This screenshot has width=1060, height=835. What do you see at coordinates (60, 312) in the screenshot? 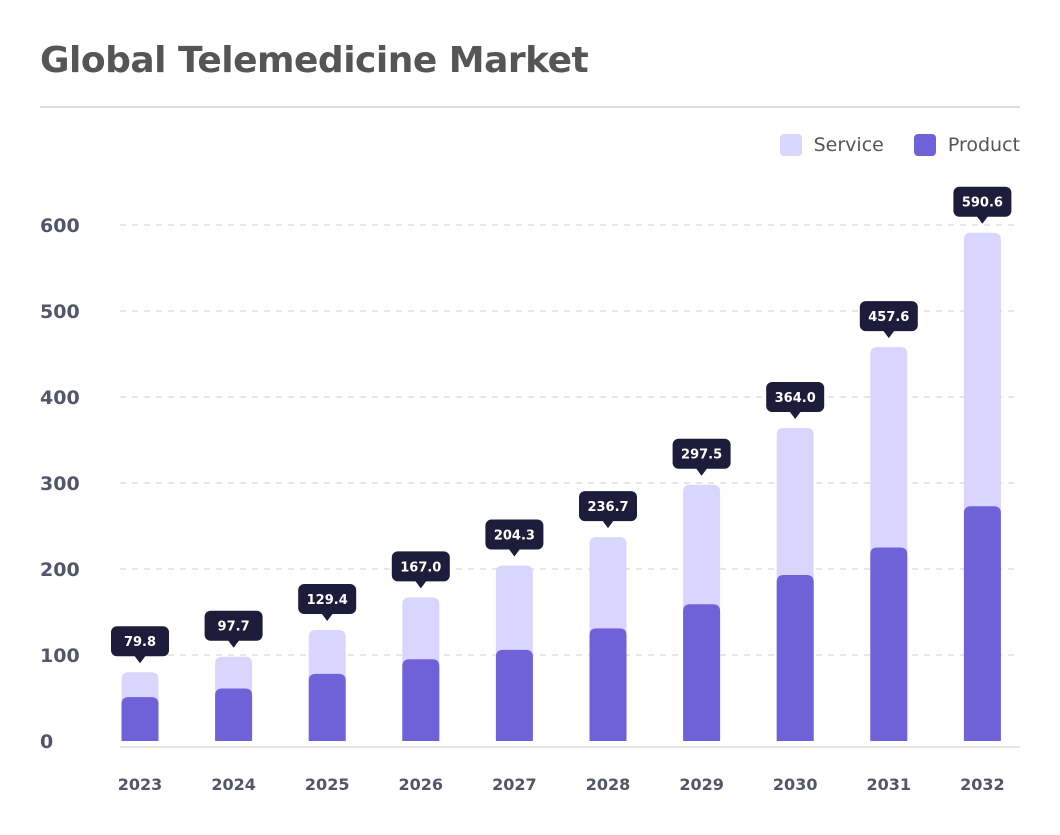
I see `y-tick-label: 500` at bounding box center [60, 312].